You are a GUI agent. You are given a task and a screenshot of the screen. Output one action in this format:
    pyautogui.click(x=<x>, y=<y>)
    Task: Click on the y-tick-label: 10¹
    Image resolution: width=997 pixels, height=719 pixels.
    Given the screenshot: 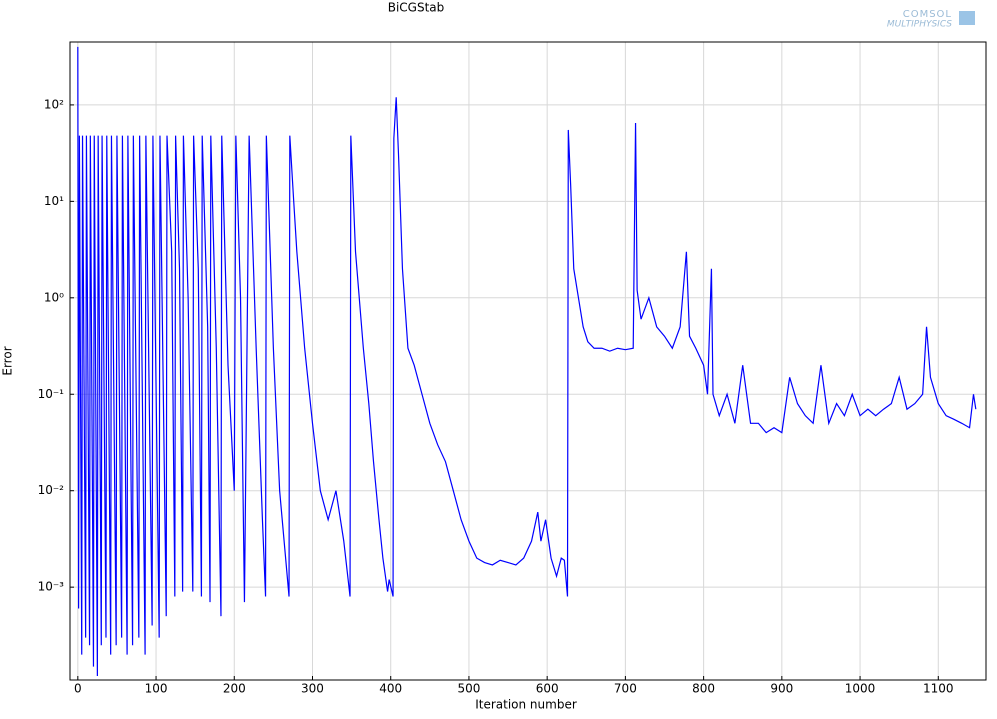 What is the action you would take?
    pyautogui.click(x=54, y=201)
    